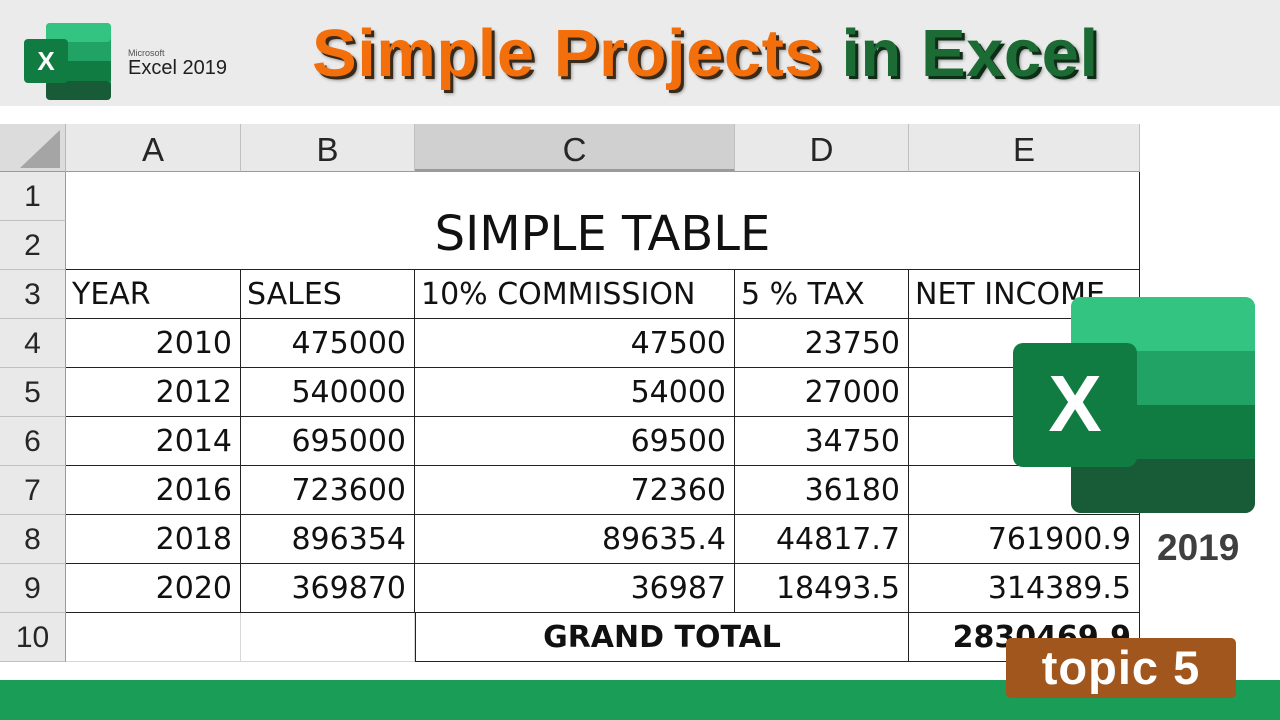 This screenshot has width=1280, height=720. I want to click on column-header-b: B, so click(328, 148).